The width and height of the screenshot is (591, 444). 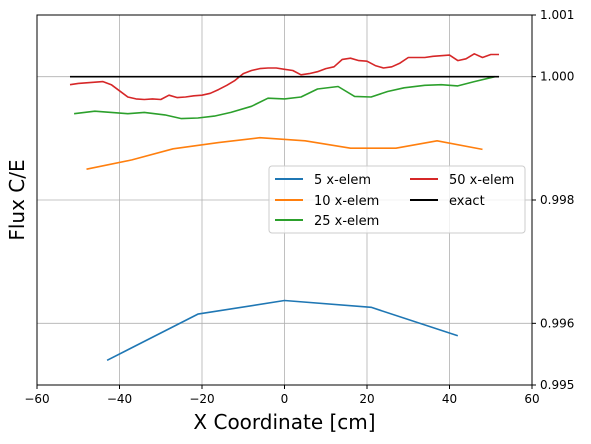 I want to click on x-tick-label: −20, so click(x=201, y=399).